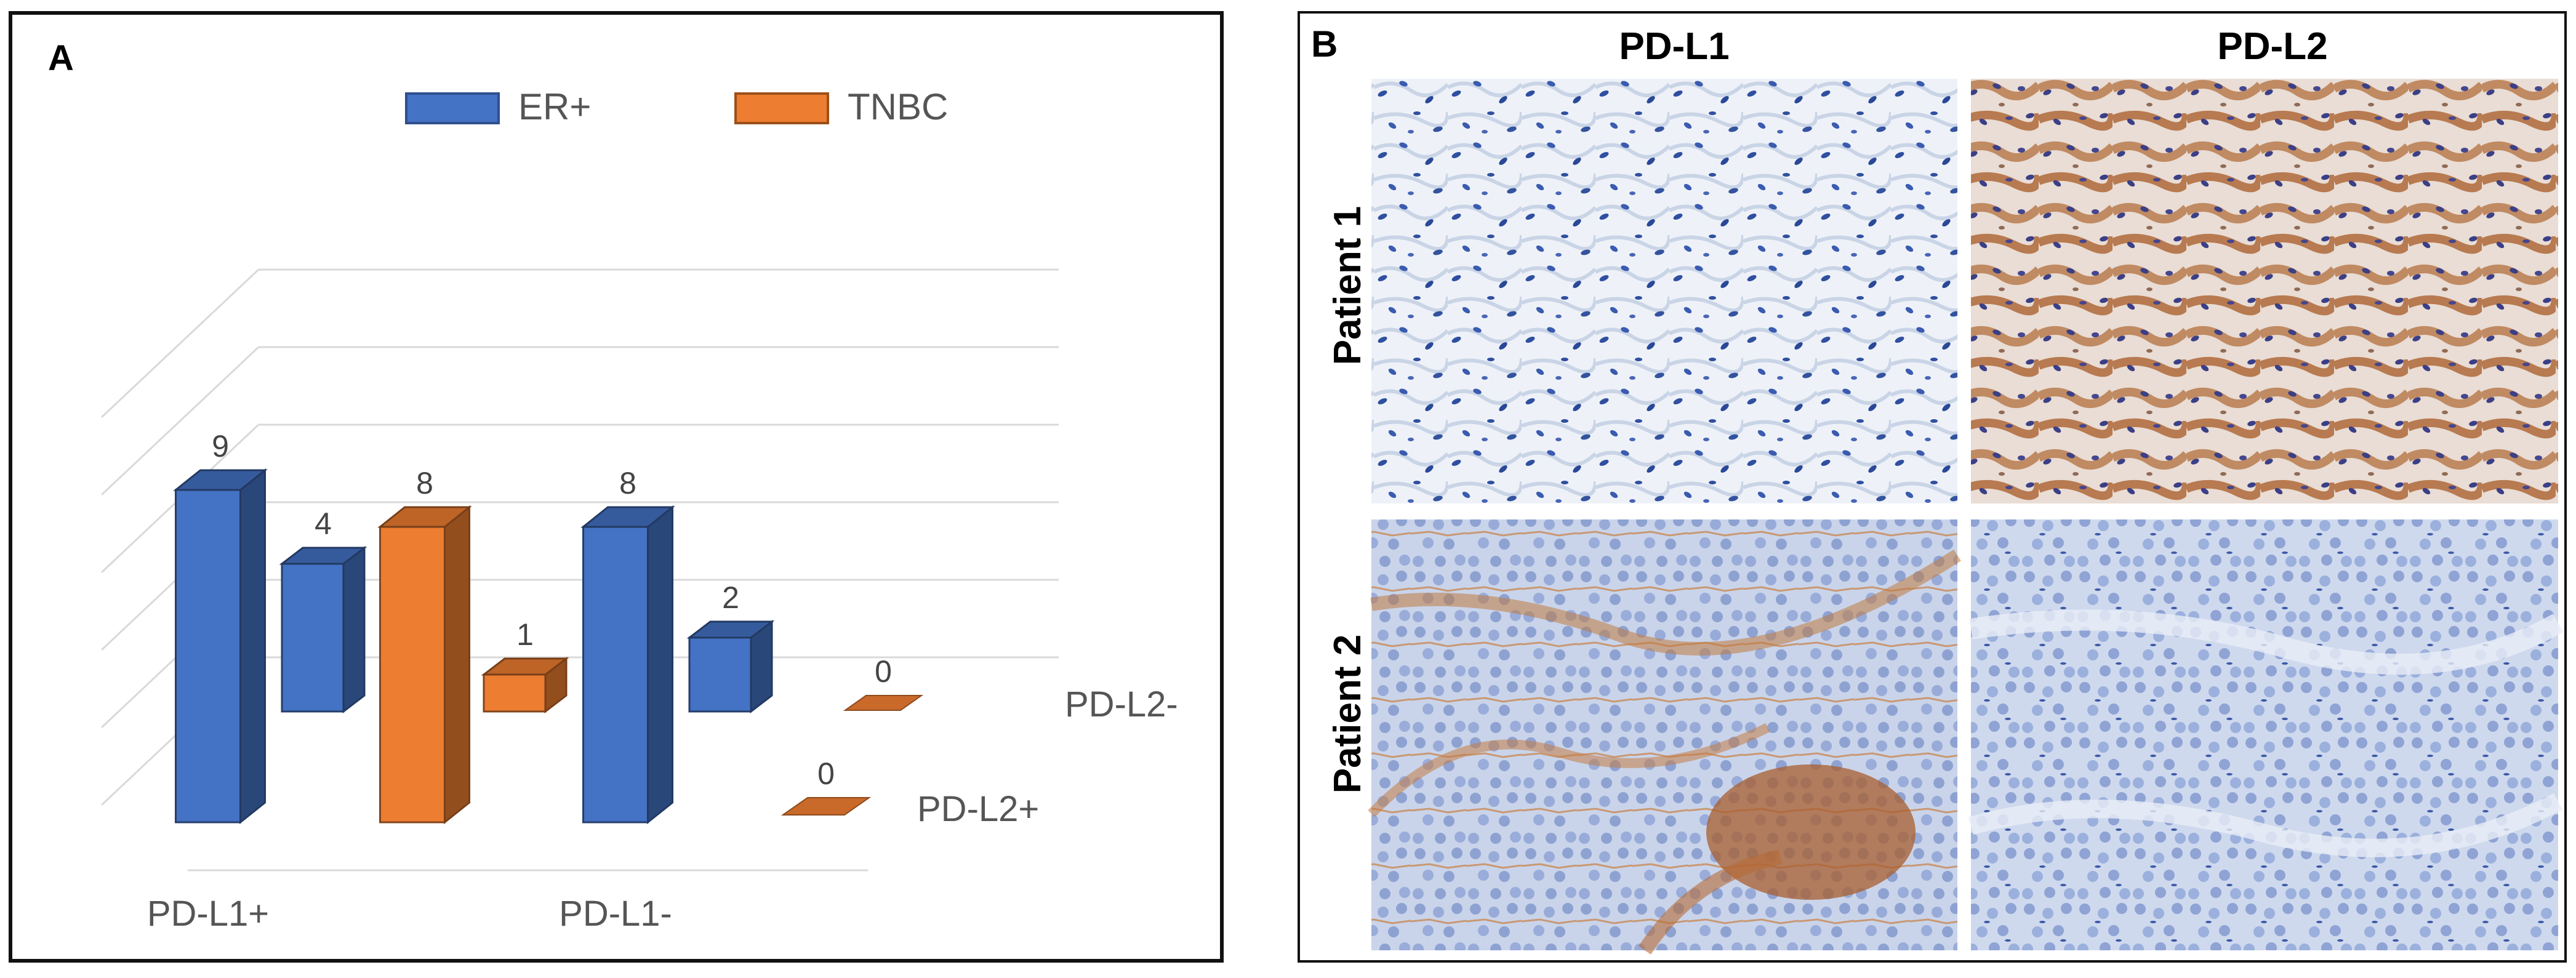  Describe the element at coordinates (525, 685) in the screenshot. I see `bar-tnbc-pd-l1+-pd-l2-` at that location.